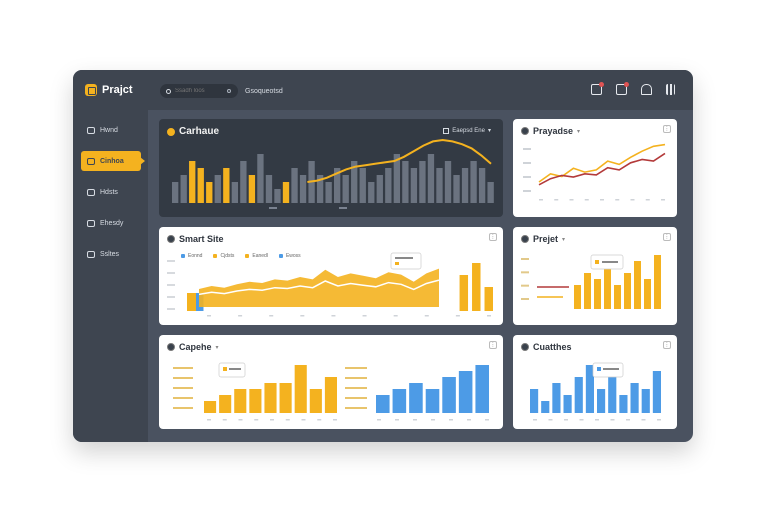 Image resolution: width=768 pixels, height=512 pixels. What do you see at coordinates (595, 382) in the screenshot?
I see `card-bottom-right: Cuatthes ⋮` at bounding box center [595, 382].